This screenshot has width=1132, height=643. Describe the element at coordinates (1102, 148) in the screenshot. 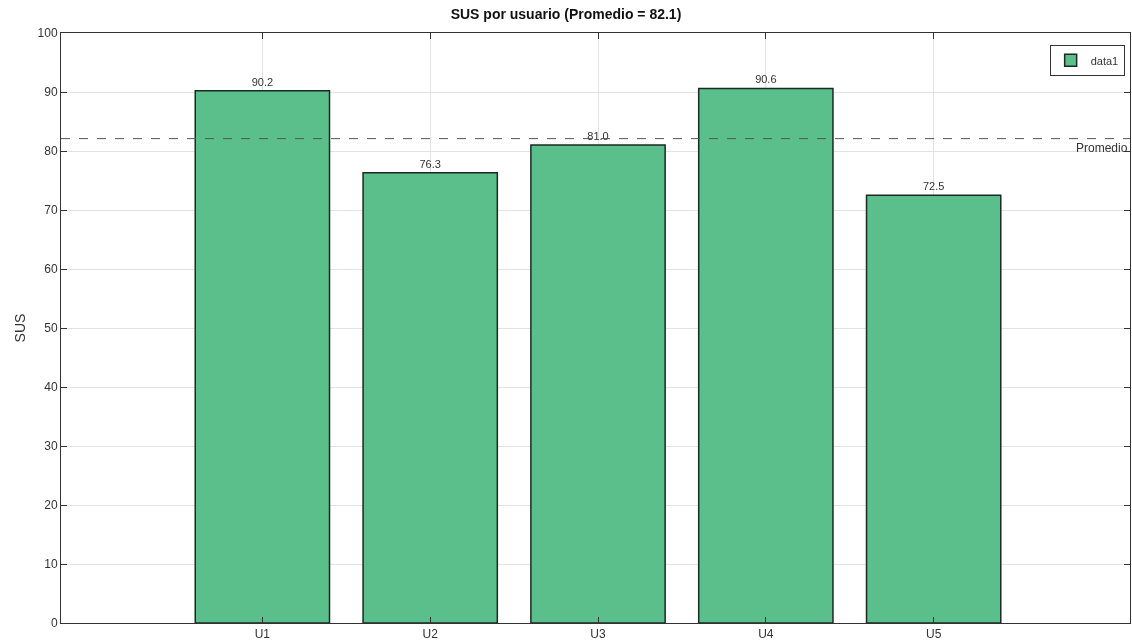

I see `ref-line-label: Promedio` at that location.